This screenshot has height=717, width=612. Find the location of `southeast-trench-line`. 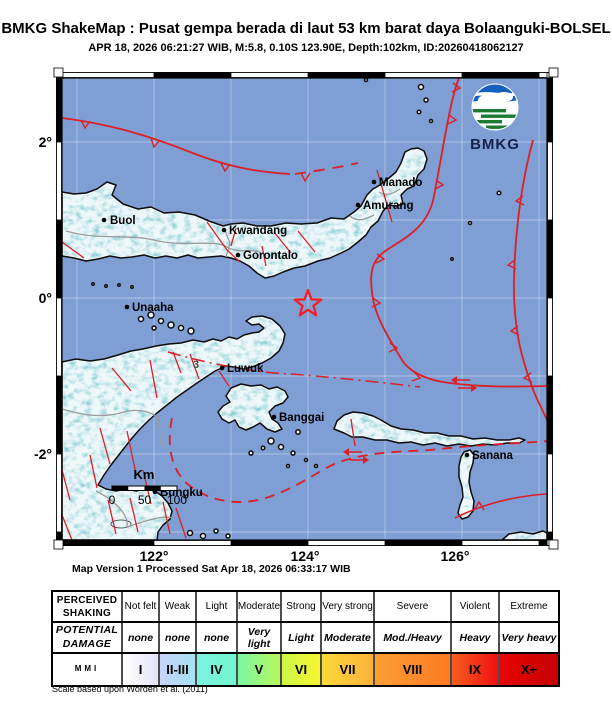

southeast-trench-line is located at coordinates (501, 506).